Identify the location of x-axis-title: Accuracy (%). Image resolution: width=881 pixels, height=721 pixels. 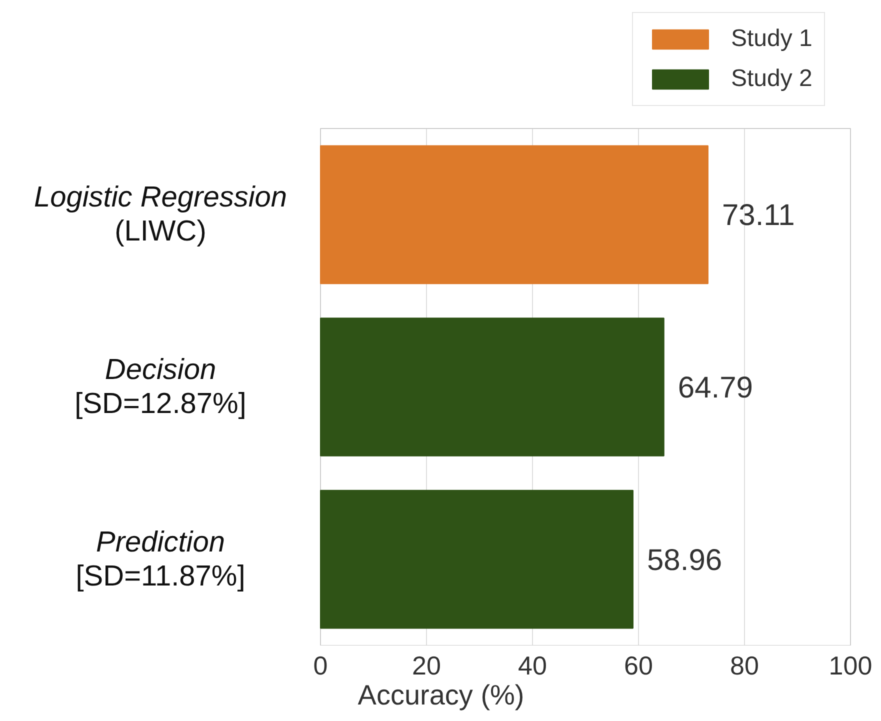
(441, 695).